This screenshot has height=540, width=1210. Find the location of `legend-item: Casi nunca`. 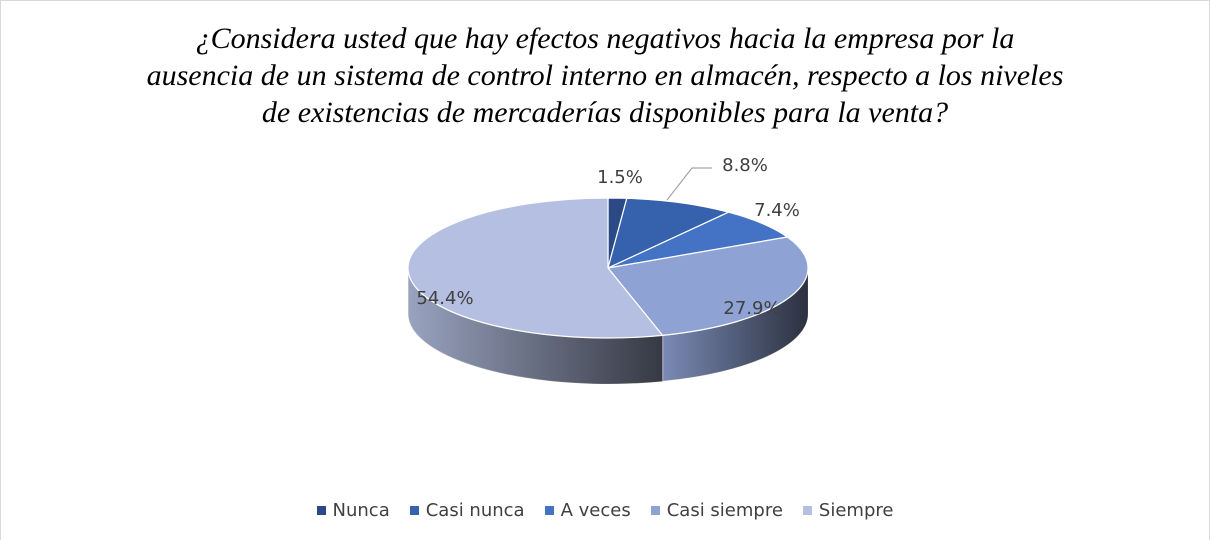

legend-item: Casi nunca is located at coordinates (467, 510).